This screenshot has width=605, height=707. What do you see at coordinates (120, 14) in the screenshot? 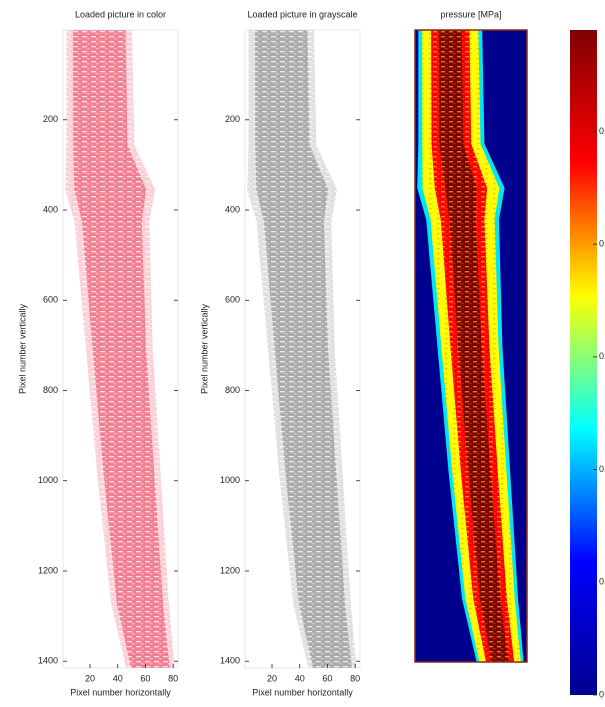
I see `chart-title: Loaded picture in color` at bounding box center [120, 14].